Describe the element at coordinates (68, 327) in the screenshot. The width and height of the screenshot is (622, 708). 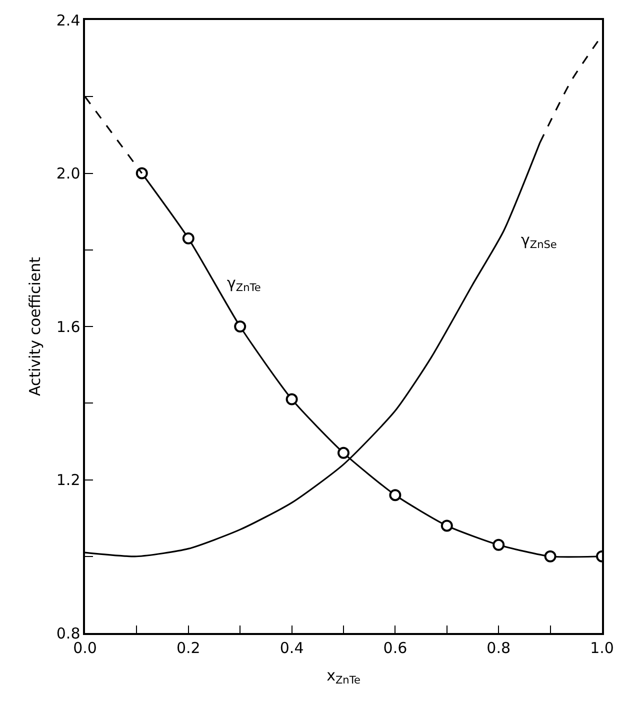
I see `y-tick-label: 1.6` at that location.